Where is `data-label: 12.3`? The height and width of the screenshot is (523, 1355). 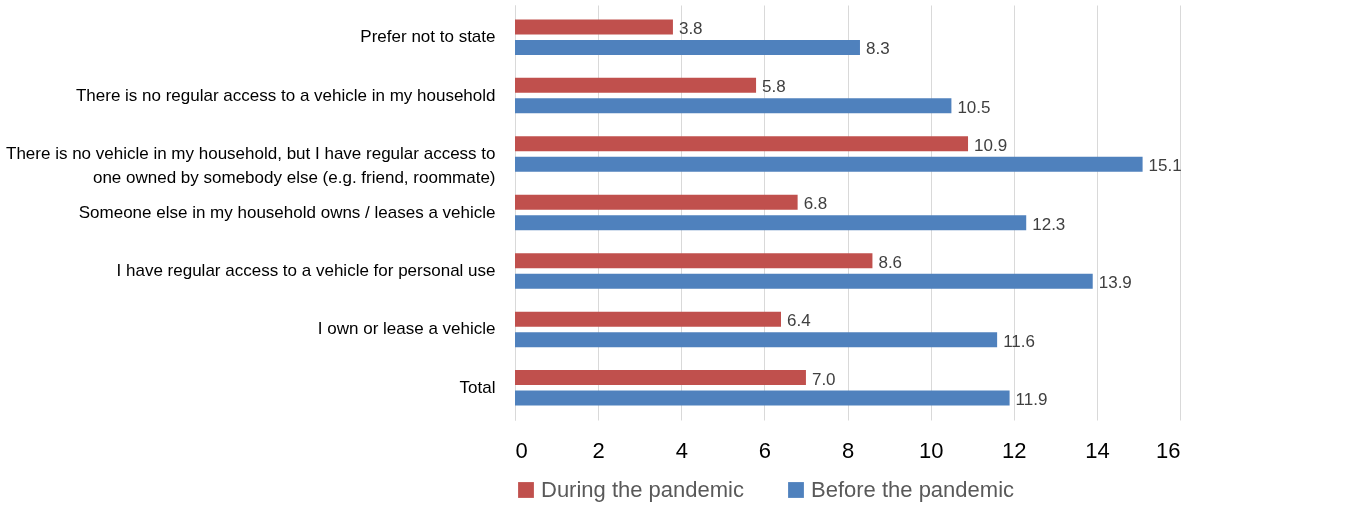 data-label: 12.3 is located at coordinates (1049, 224).